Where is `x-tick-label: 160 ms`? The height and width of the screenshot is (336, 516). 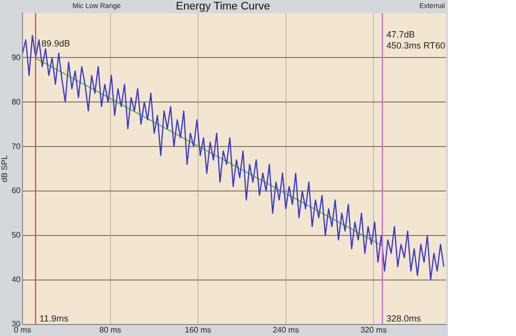 x-tick-label: 160 ms is located at coordinates (198, 329).